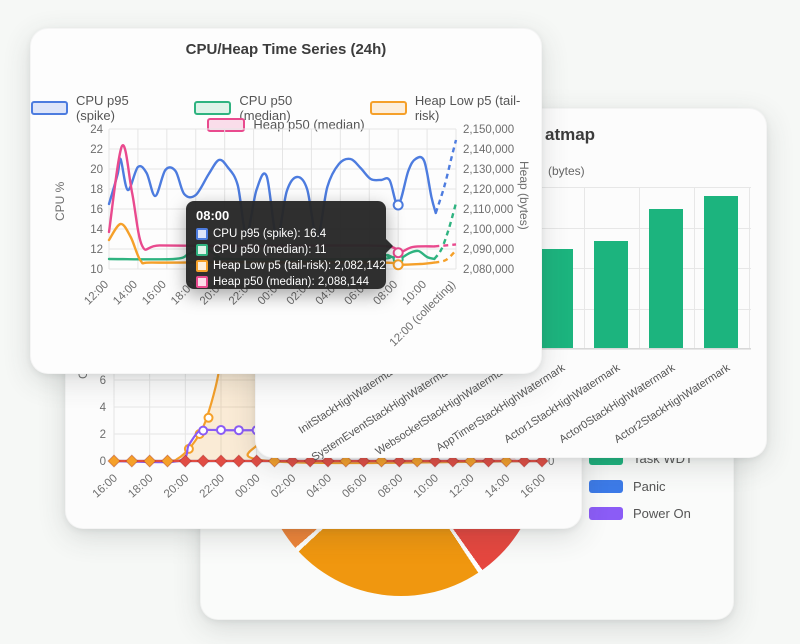  What do you see at coordinates (488, 270) in the screenshot?
I see `right-tick: 2,080,000` at bounding box center [488, 270].